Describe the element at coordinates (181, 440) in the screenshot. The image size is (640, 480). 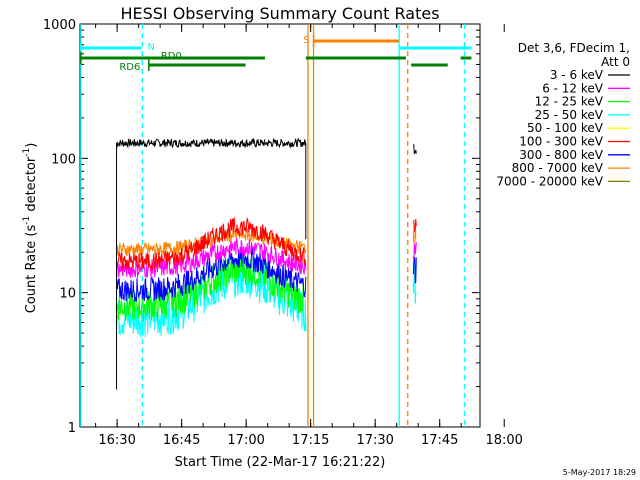
I see `x-tick-label: 16:45` at that location.